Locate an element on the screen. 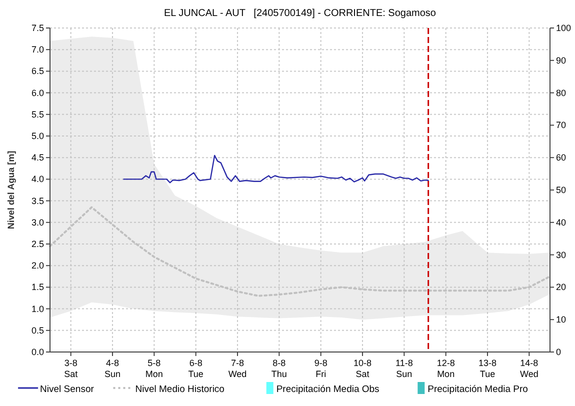 The image size is (575, 406). x-tick-label: 9-8 Fri is located at coordinates (321, 368).